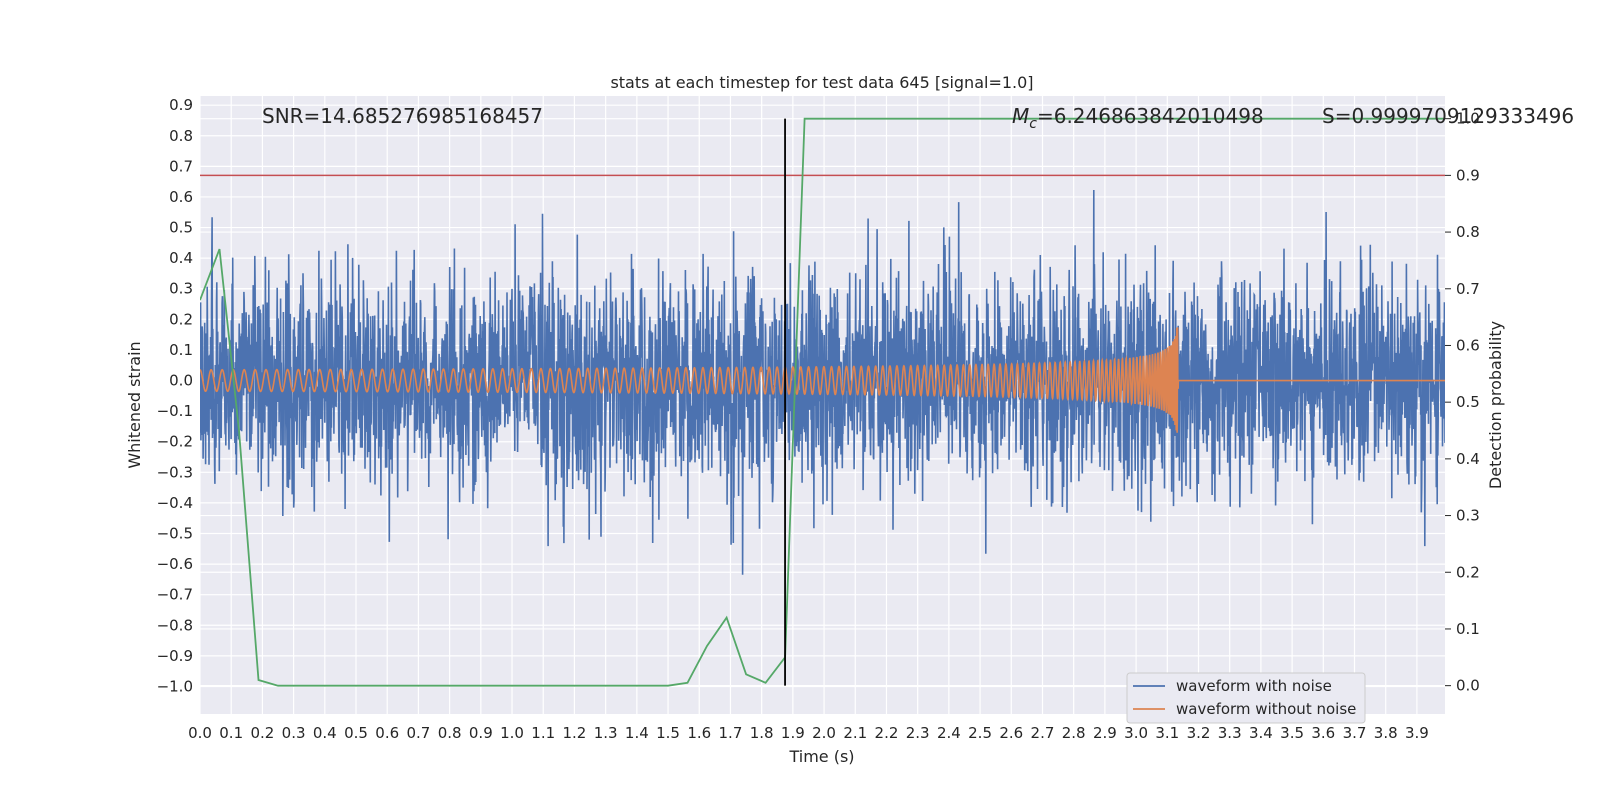 Image resolution: width=1600 pixels, height=800 pixels. What do you see at coordinates (181, 258) in the screenshot?
I see `y-left-tick-label: 0.4` at bounding box center [181, 258].